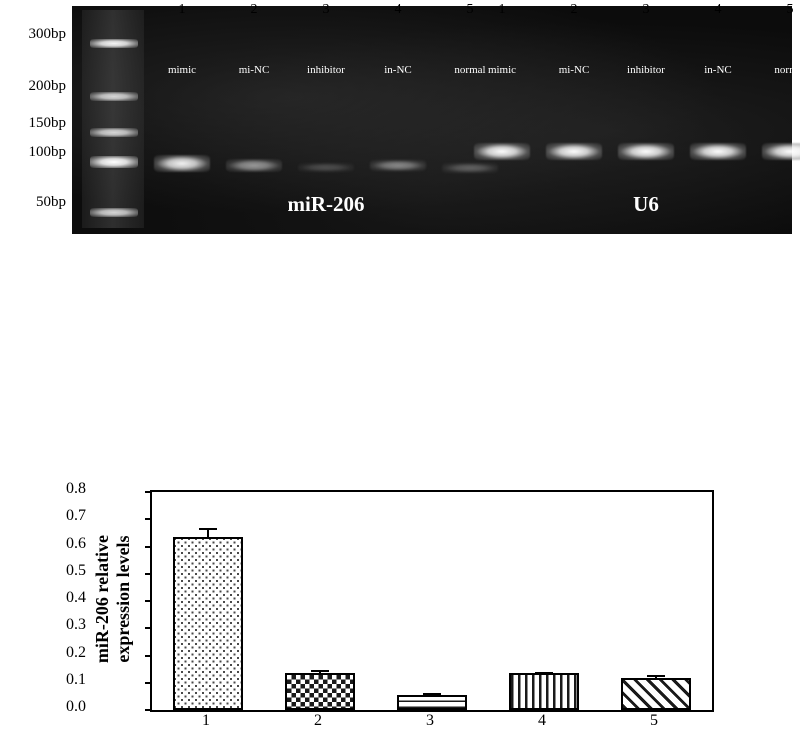 The width and height of the screenshot is (800, 730). I want to click on y-tick-label: 0.1, so click(76, 679).